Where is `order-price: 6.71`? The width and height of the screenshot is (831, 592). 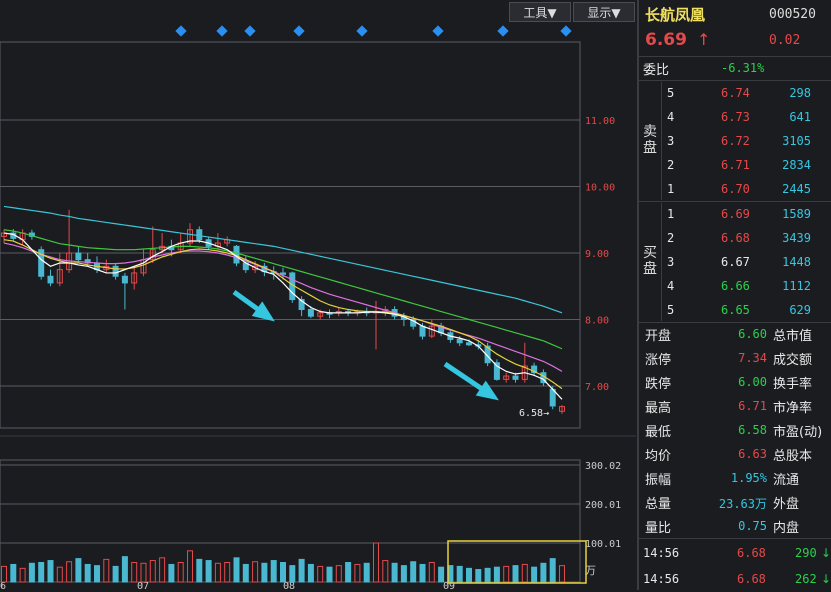 order-price: 6.71 is located at coordinates (735, 165).